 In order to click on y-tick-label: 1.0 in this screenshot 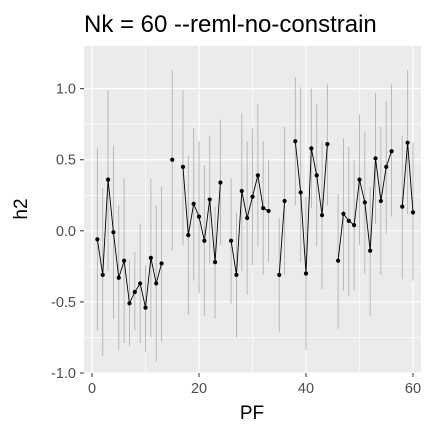, I will do `click(66, 90)`.